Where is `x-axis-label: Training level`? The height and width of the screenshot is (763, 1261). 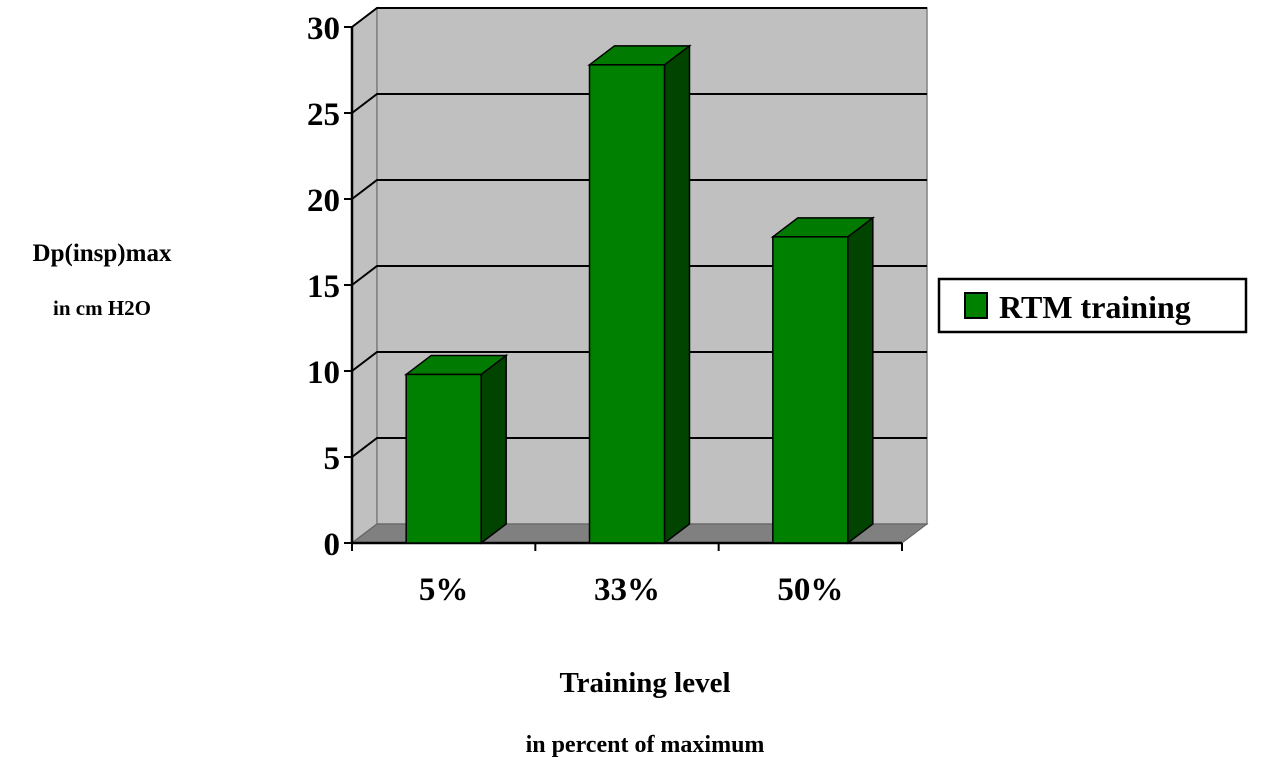
x-axis-label: Training level is located at coordinates (644, 683).